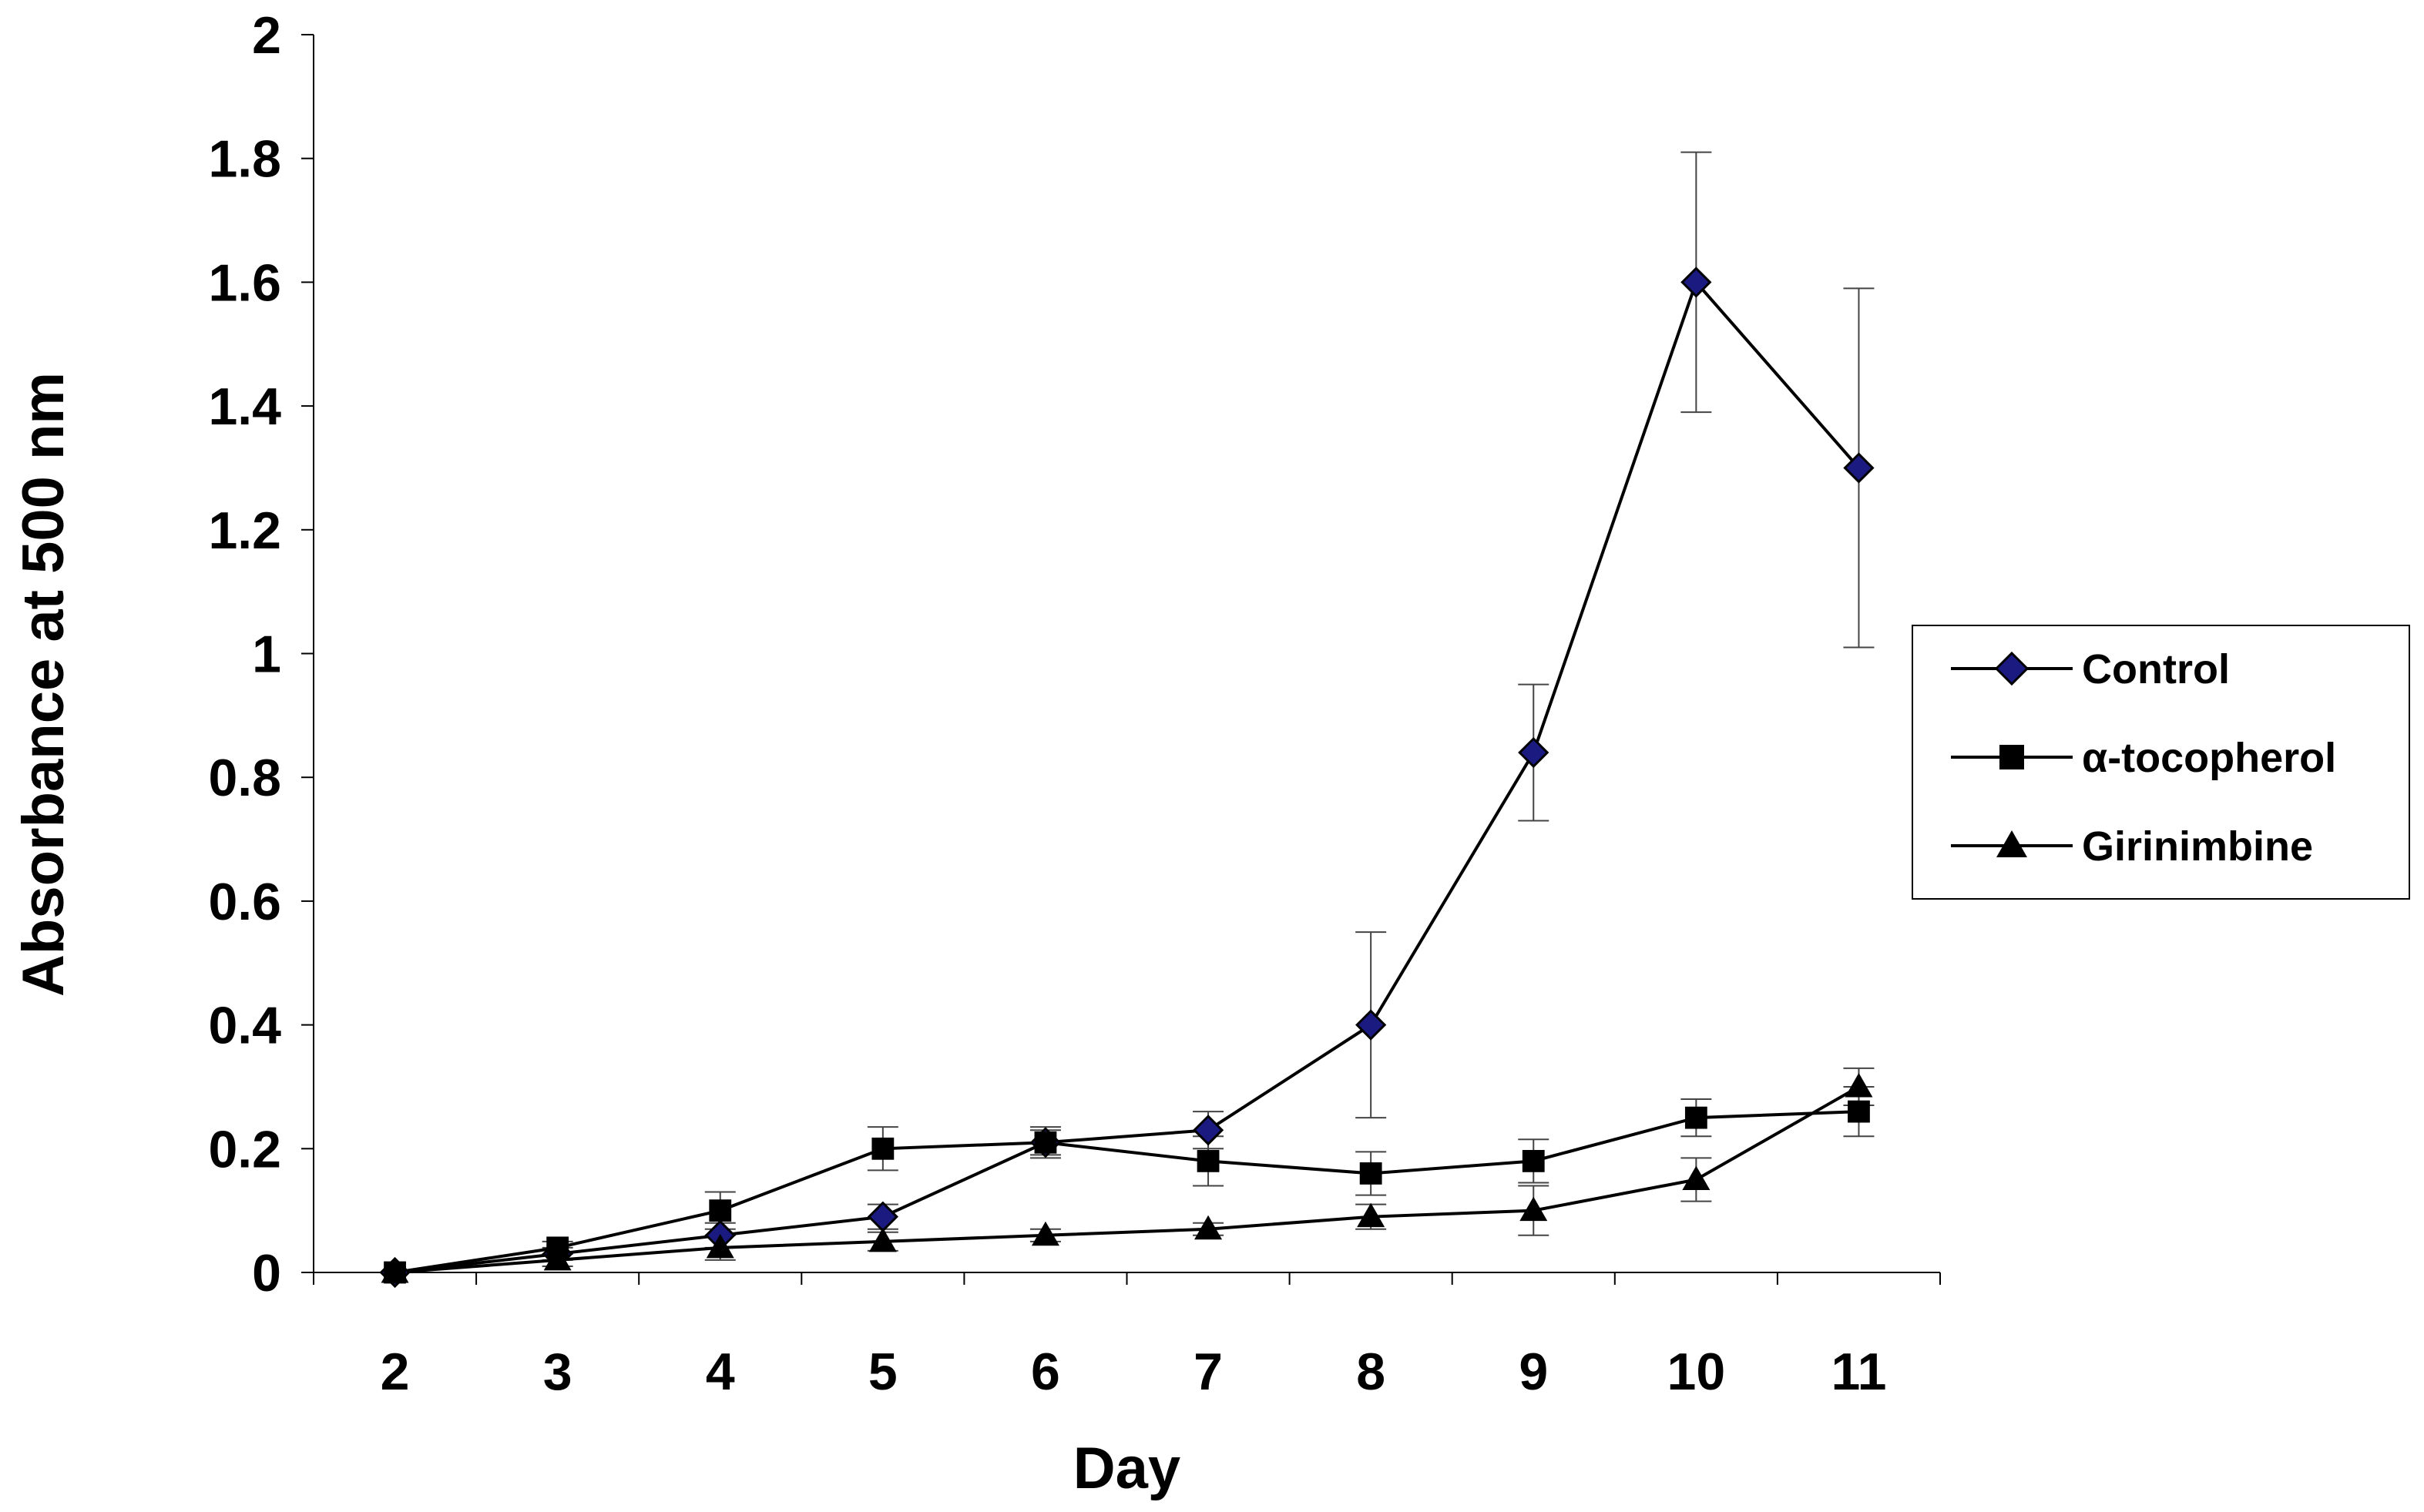  I want to click on y-tick-label: 0.2, so click(244, 1149).